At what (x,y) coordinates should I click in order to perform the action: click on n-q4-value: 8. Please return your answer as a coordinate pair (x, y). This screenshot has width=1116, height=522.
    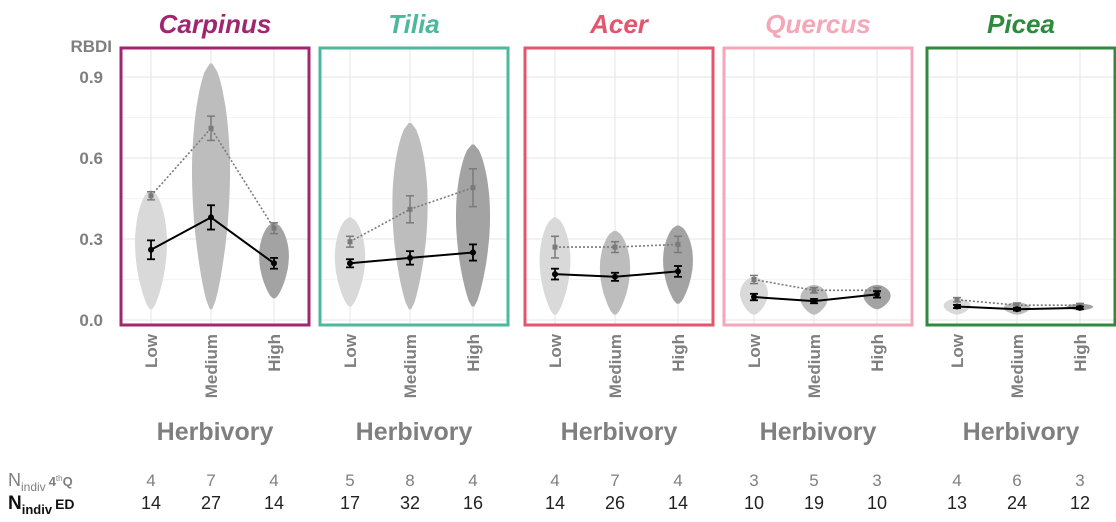
    Looking at the image, I should click on (409, 480).